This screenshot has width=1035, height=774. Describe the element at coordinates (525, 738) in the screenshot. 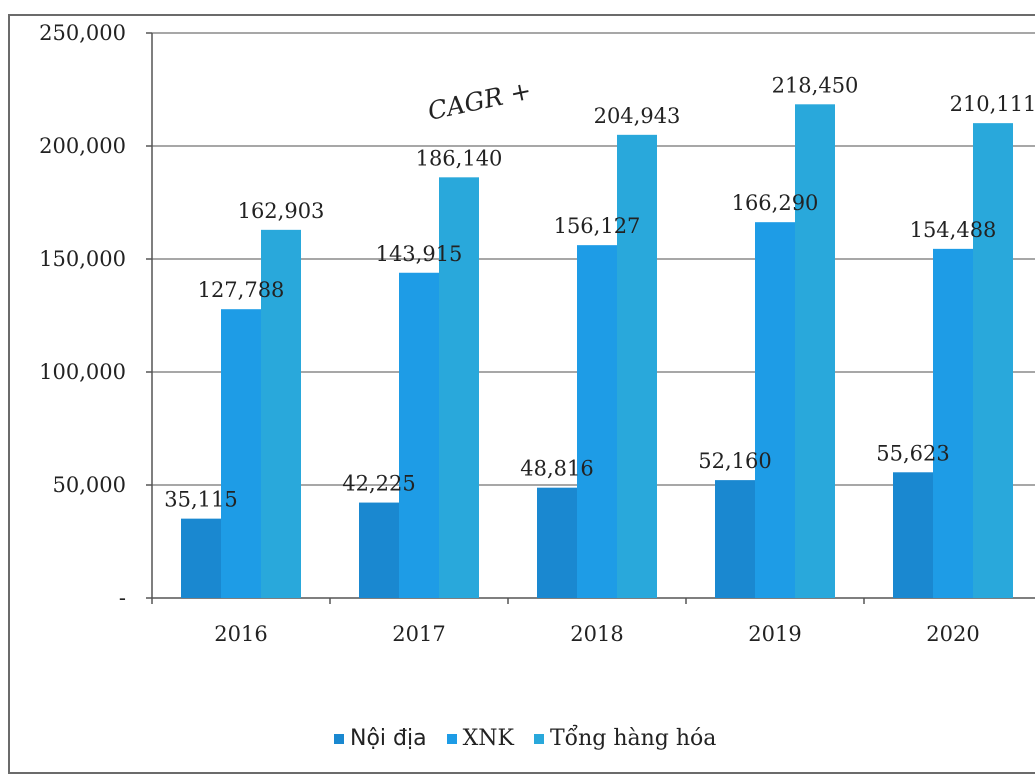

I see `legend: Nội địa XNK Tổng hàng hóa` at that location.